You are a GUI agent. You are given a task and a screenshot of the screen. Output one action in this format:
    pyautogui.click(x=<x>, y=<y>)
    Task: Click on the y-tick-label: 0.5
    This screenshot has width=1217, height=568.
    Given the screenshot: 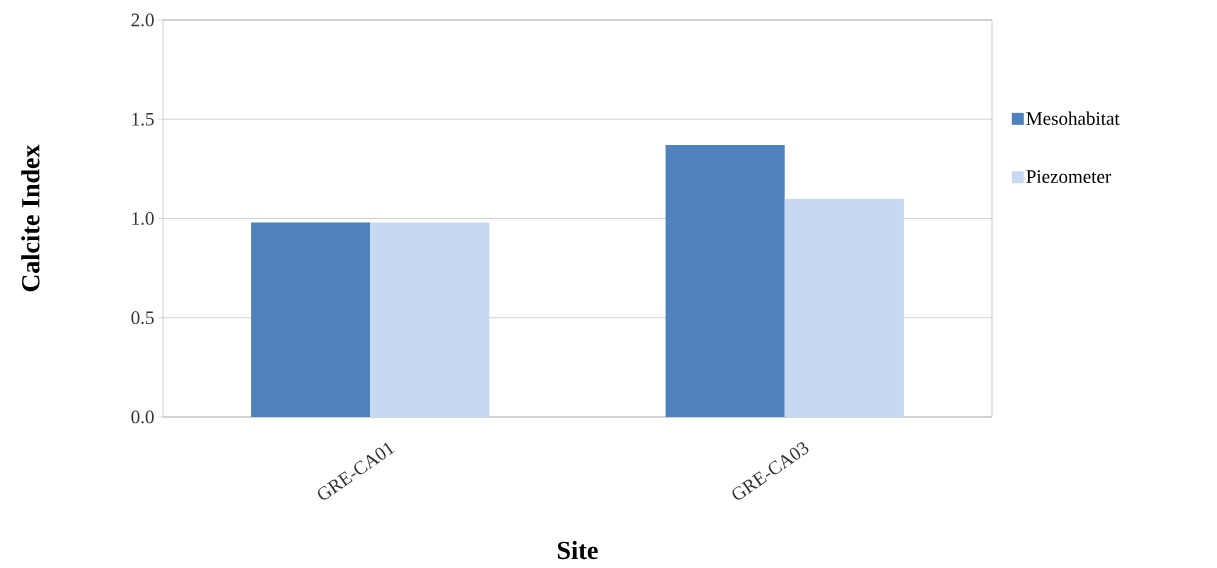 What is the action you would take?
    pyautogui.click(x=142, y=318)
    